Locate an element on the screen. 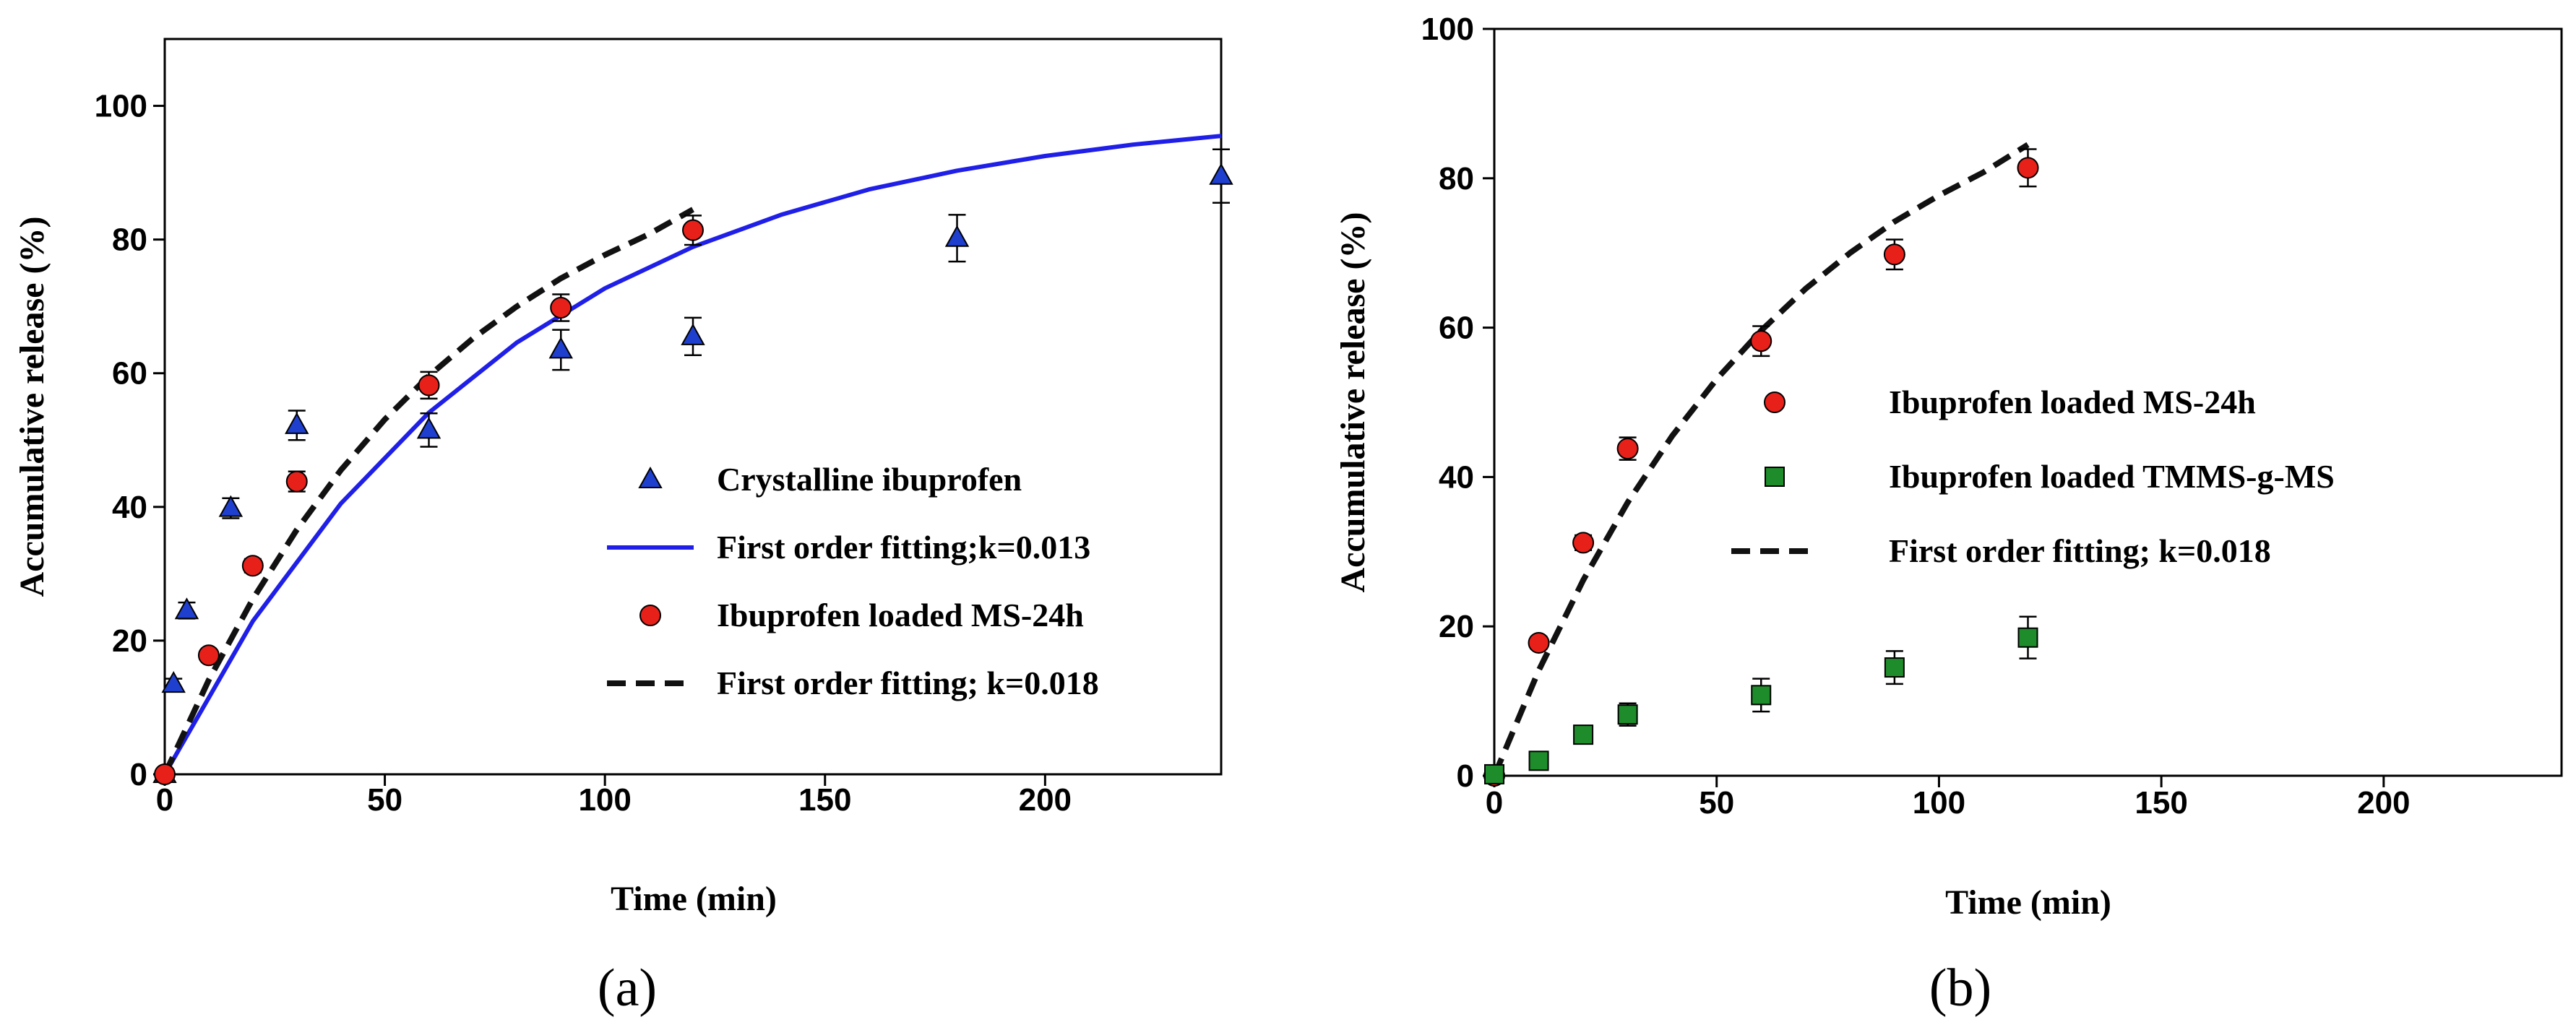 The height and width of the screenshot is (1030, 2576). panel-caption: (a) is located at coordinates (627, 988).